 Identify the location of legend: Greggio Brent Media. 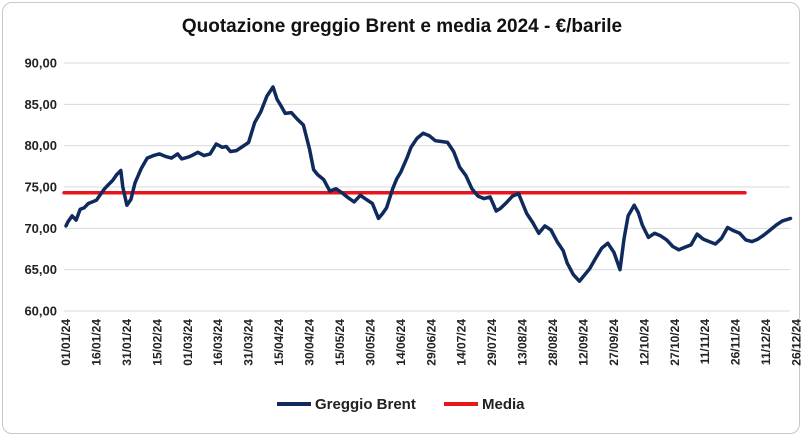
(401, 404).